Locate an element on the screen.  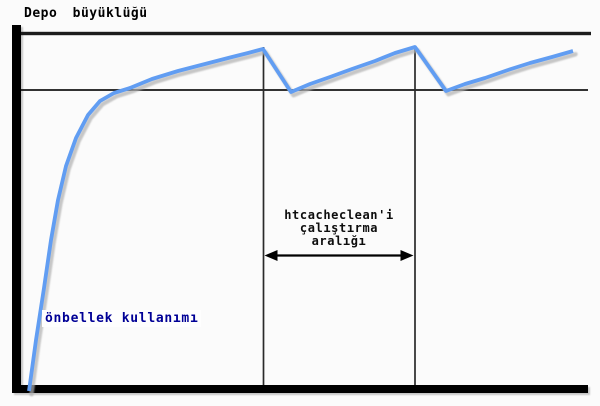
cache-usage-label: önbellek kullanımı is located at coordinates (122, 318).